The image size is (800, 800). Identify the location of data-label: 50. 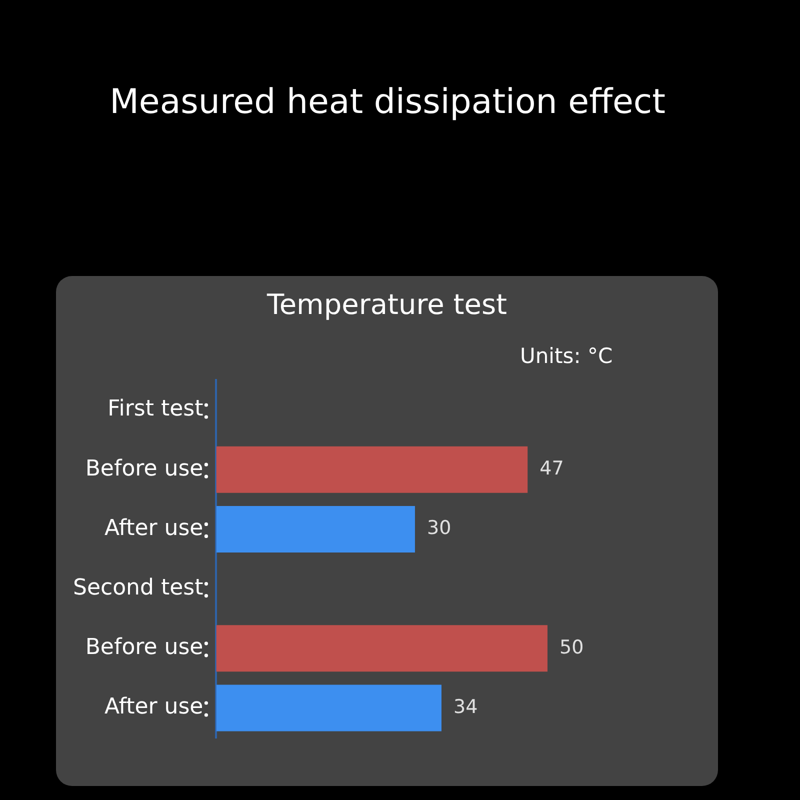
(571, 647).